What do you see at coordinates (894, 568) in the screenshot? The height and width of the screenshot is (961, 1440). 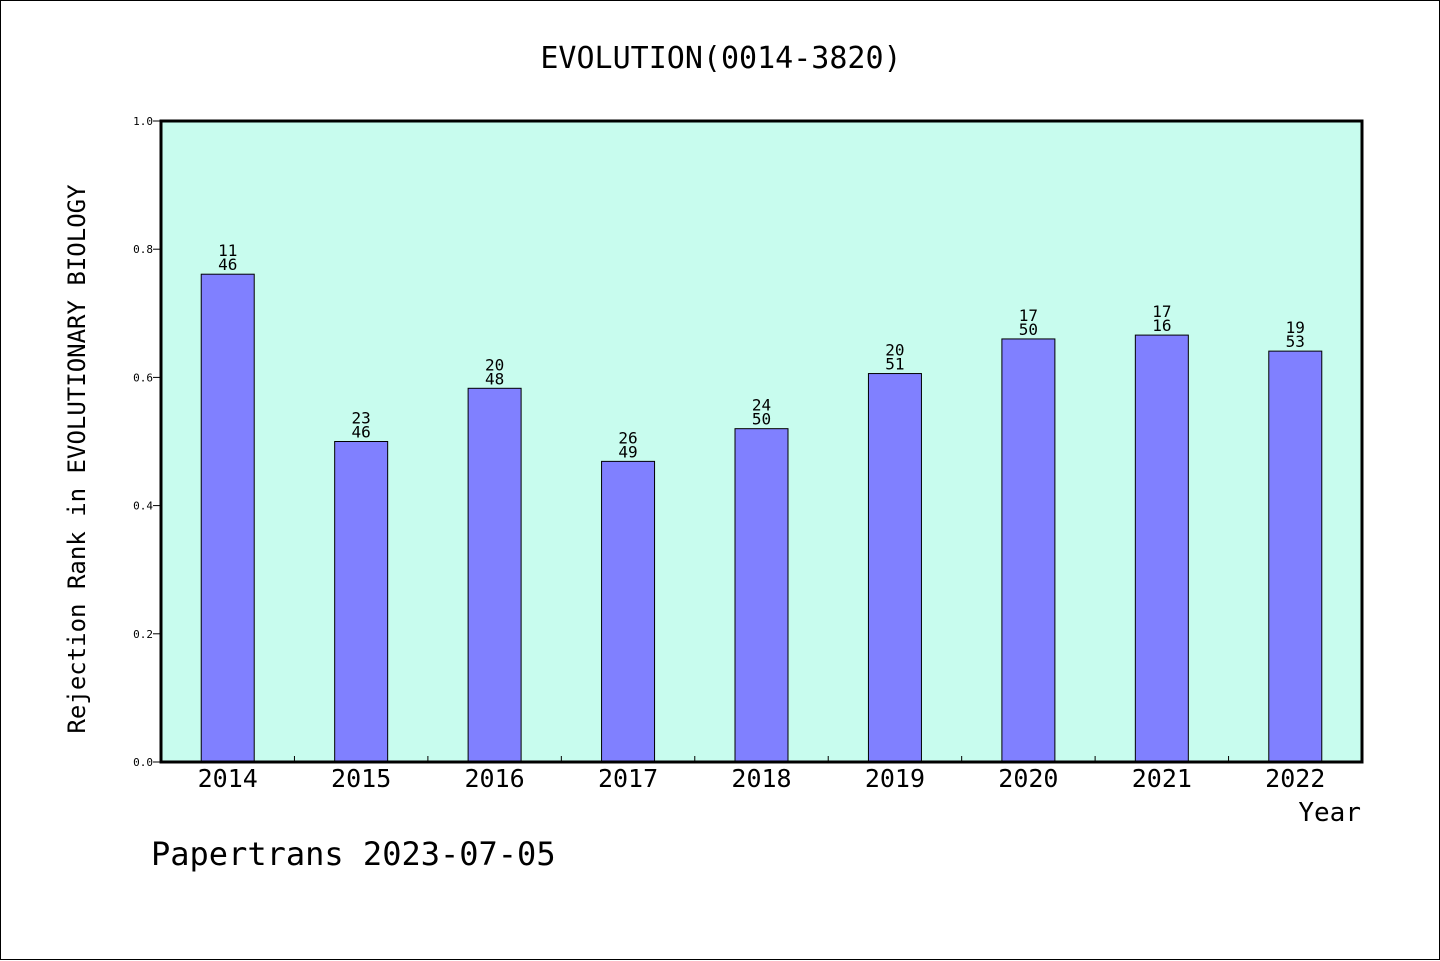 I see `bar-2019` at bounding box center [894, 568].